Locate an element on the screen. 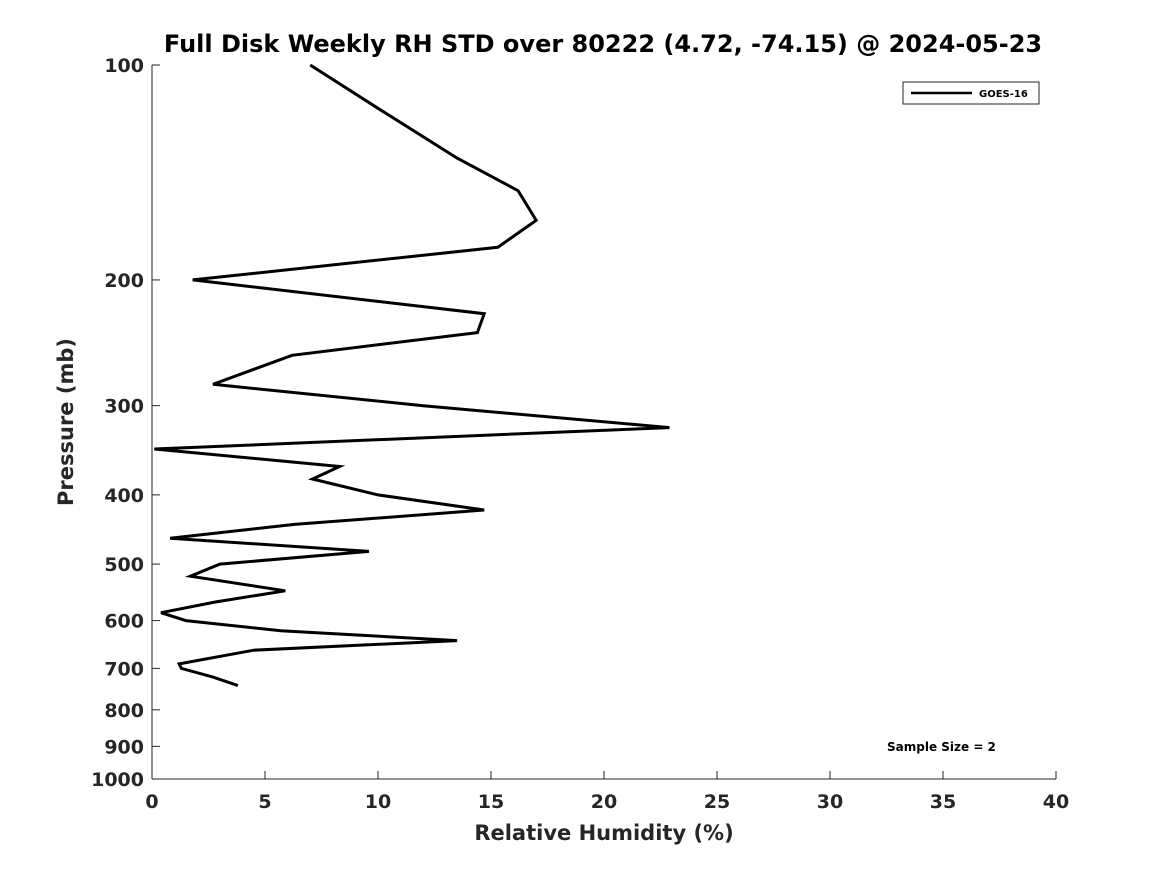 The height and width of the screenshot is (875, 1167). y-tick-label: 700 is located at coordinates (124, 669).